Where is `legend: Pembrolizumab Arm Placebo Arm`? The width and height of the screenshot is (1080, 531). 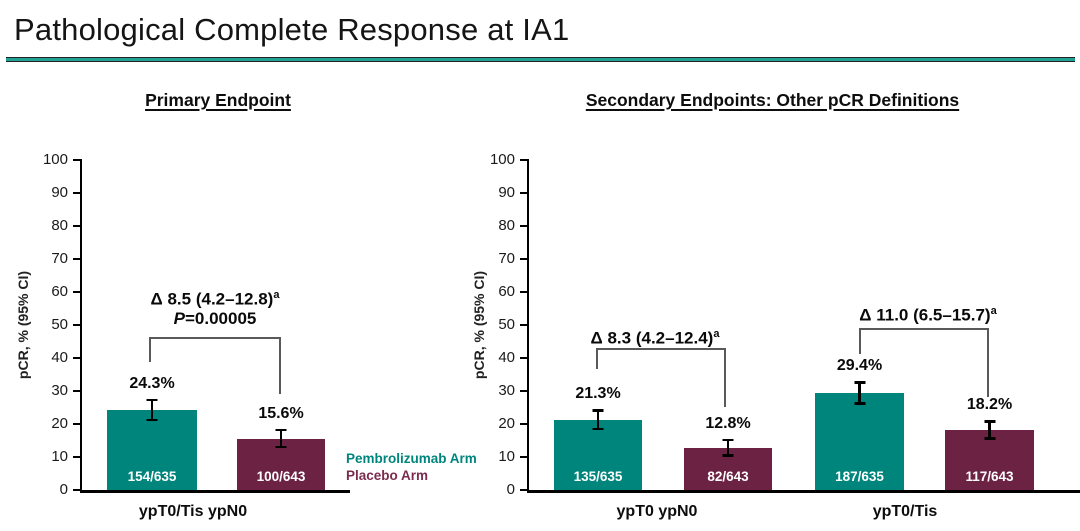 legend: Pembrolizumab Arm Placebo Arm is located at coordinates (411, 467).